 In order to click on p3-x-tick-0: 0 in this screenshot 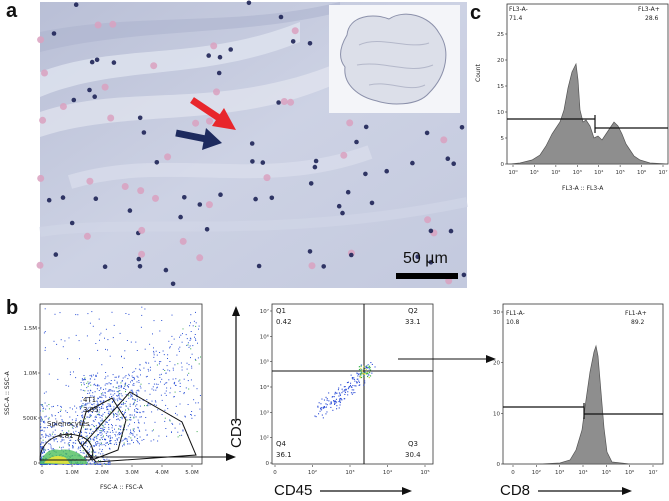, I will do `click(513, 473)`.